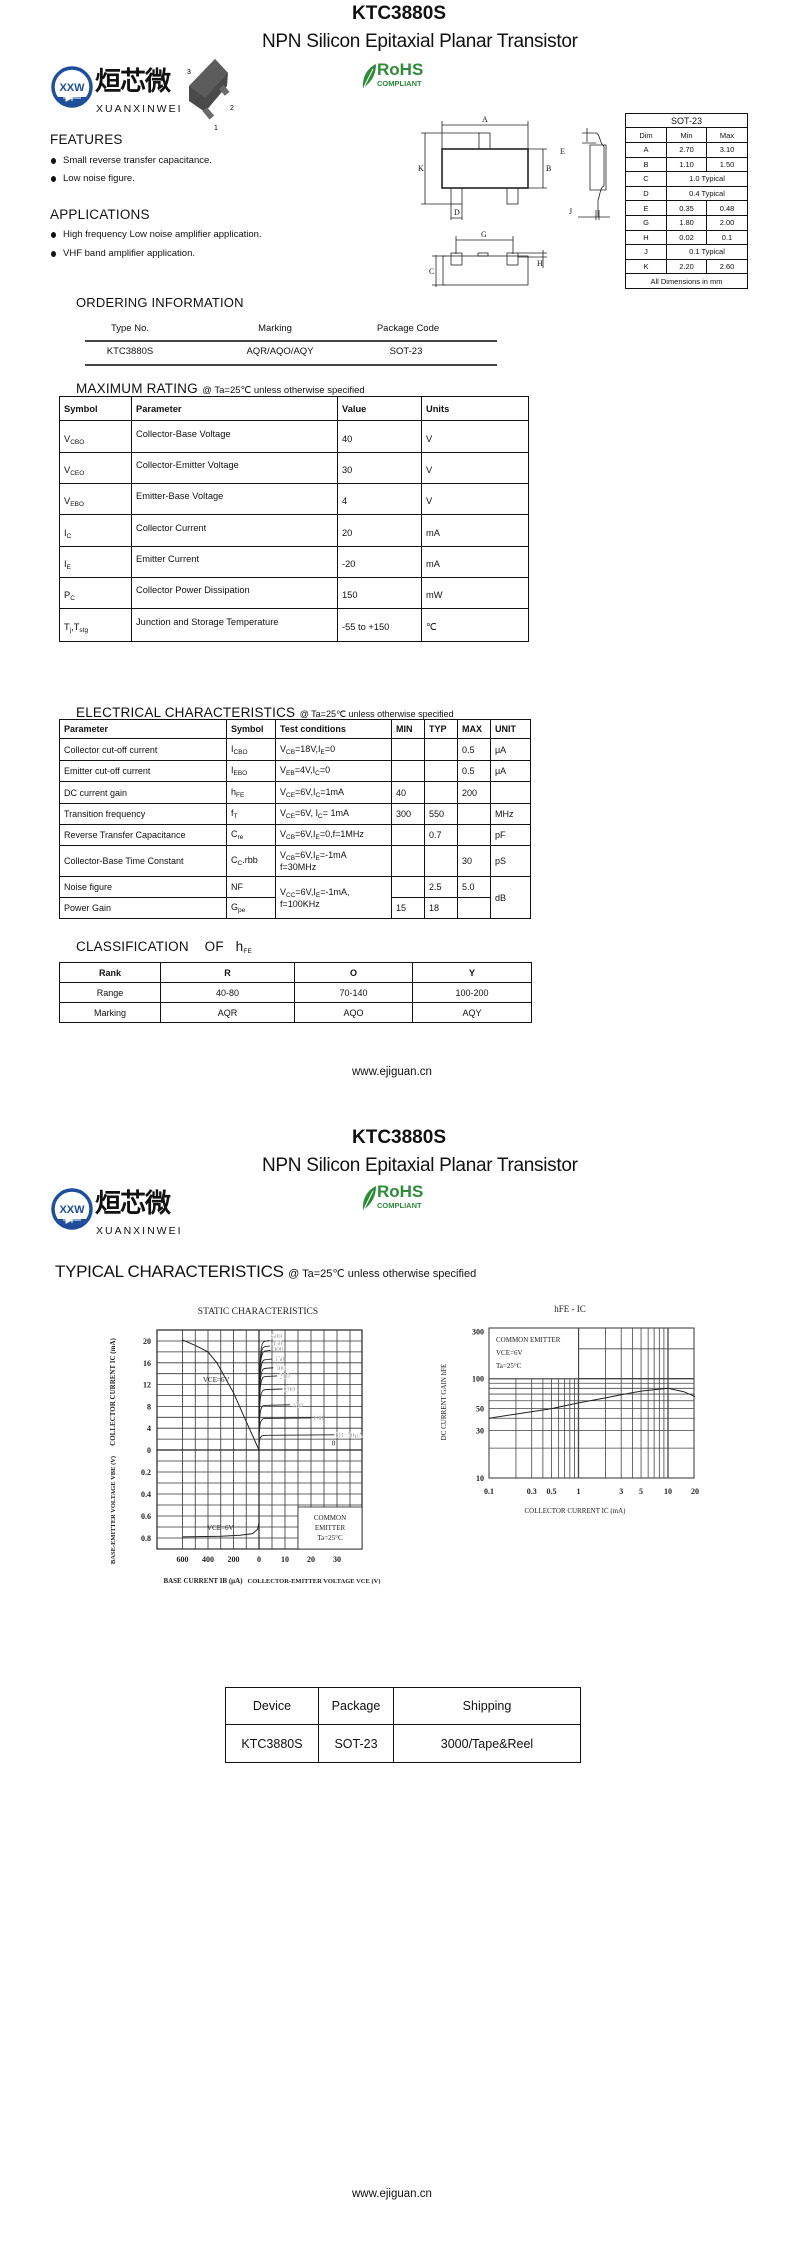  Describe the element at coordinates (457, 212) in the screenshot. I see `dim-label-d: D` at that location.